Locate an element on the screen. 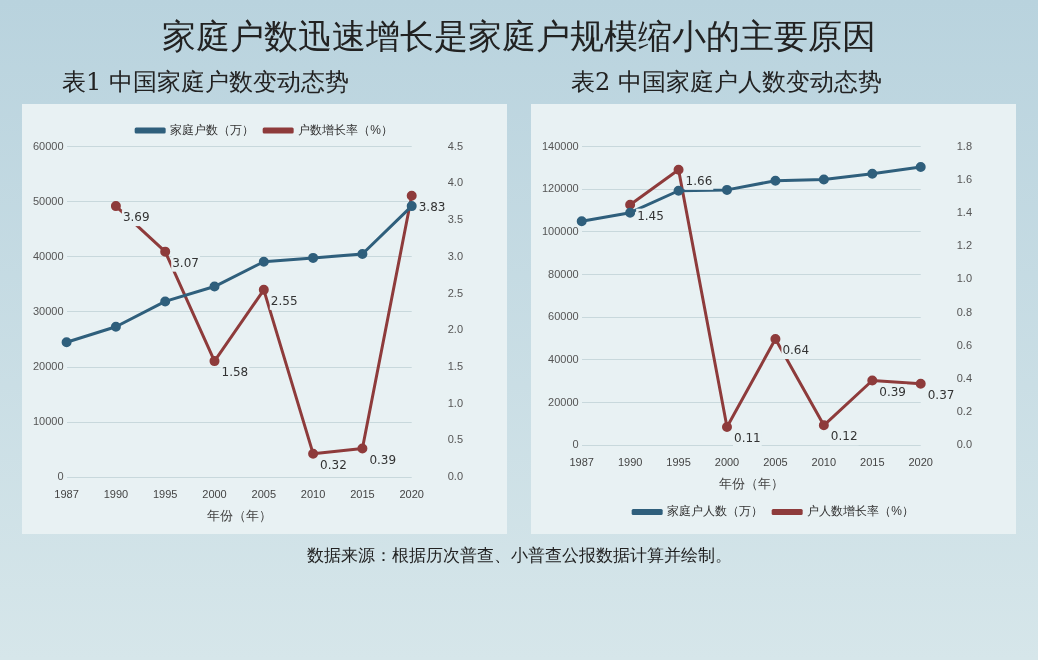 The height and width of the screenshot is (660, 1038). chart-subtitle: 表1 中国家庭户数变动态势 is located at coordinates (205, 82).